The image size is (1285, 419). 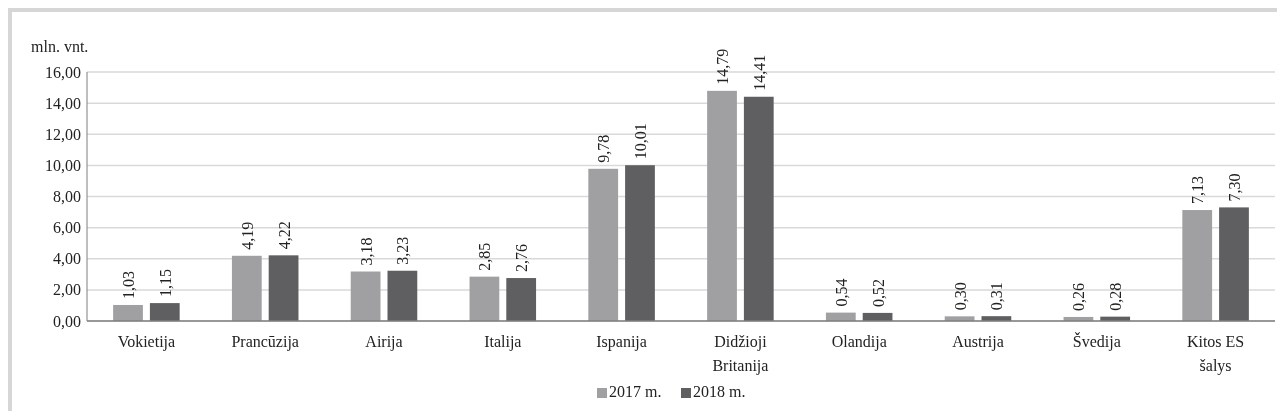 What do you see at coordinates (1234, 187) in the screenshot?
I see `data-label: 7,30` at bounding box center [1234, 187].